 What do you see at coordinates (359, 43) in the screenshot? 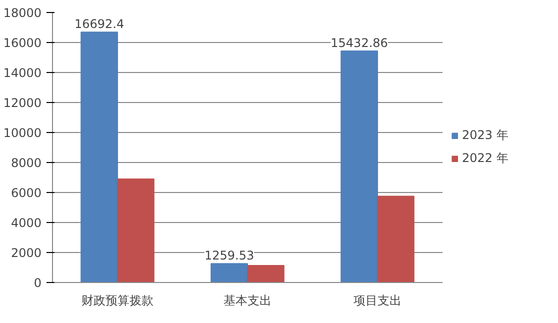
I see `data-label: 15432.86` at bounding box center [359, 43].